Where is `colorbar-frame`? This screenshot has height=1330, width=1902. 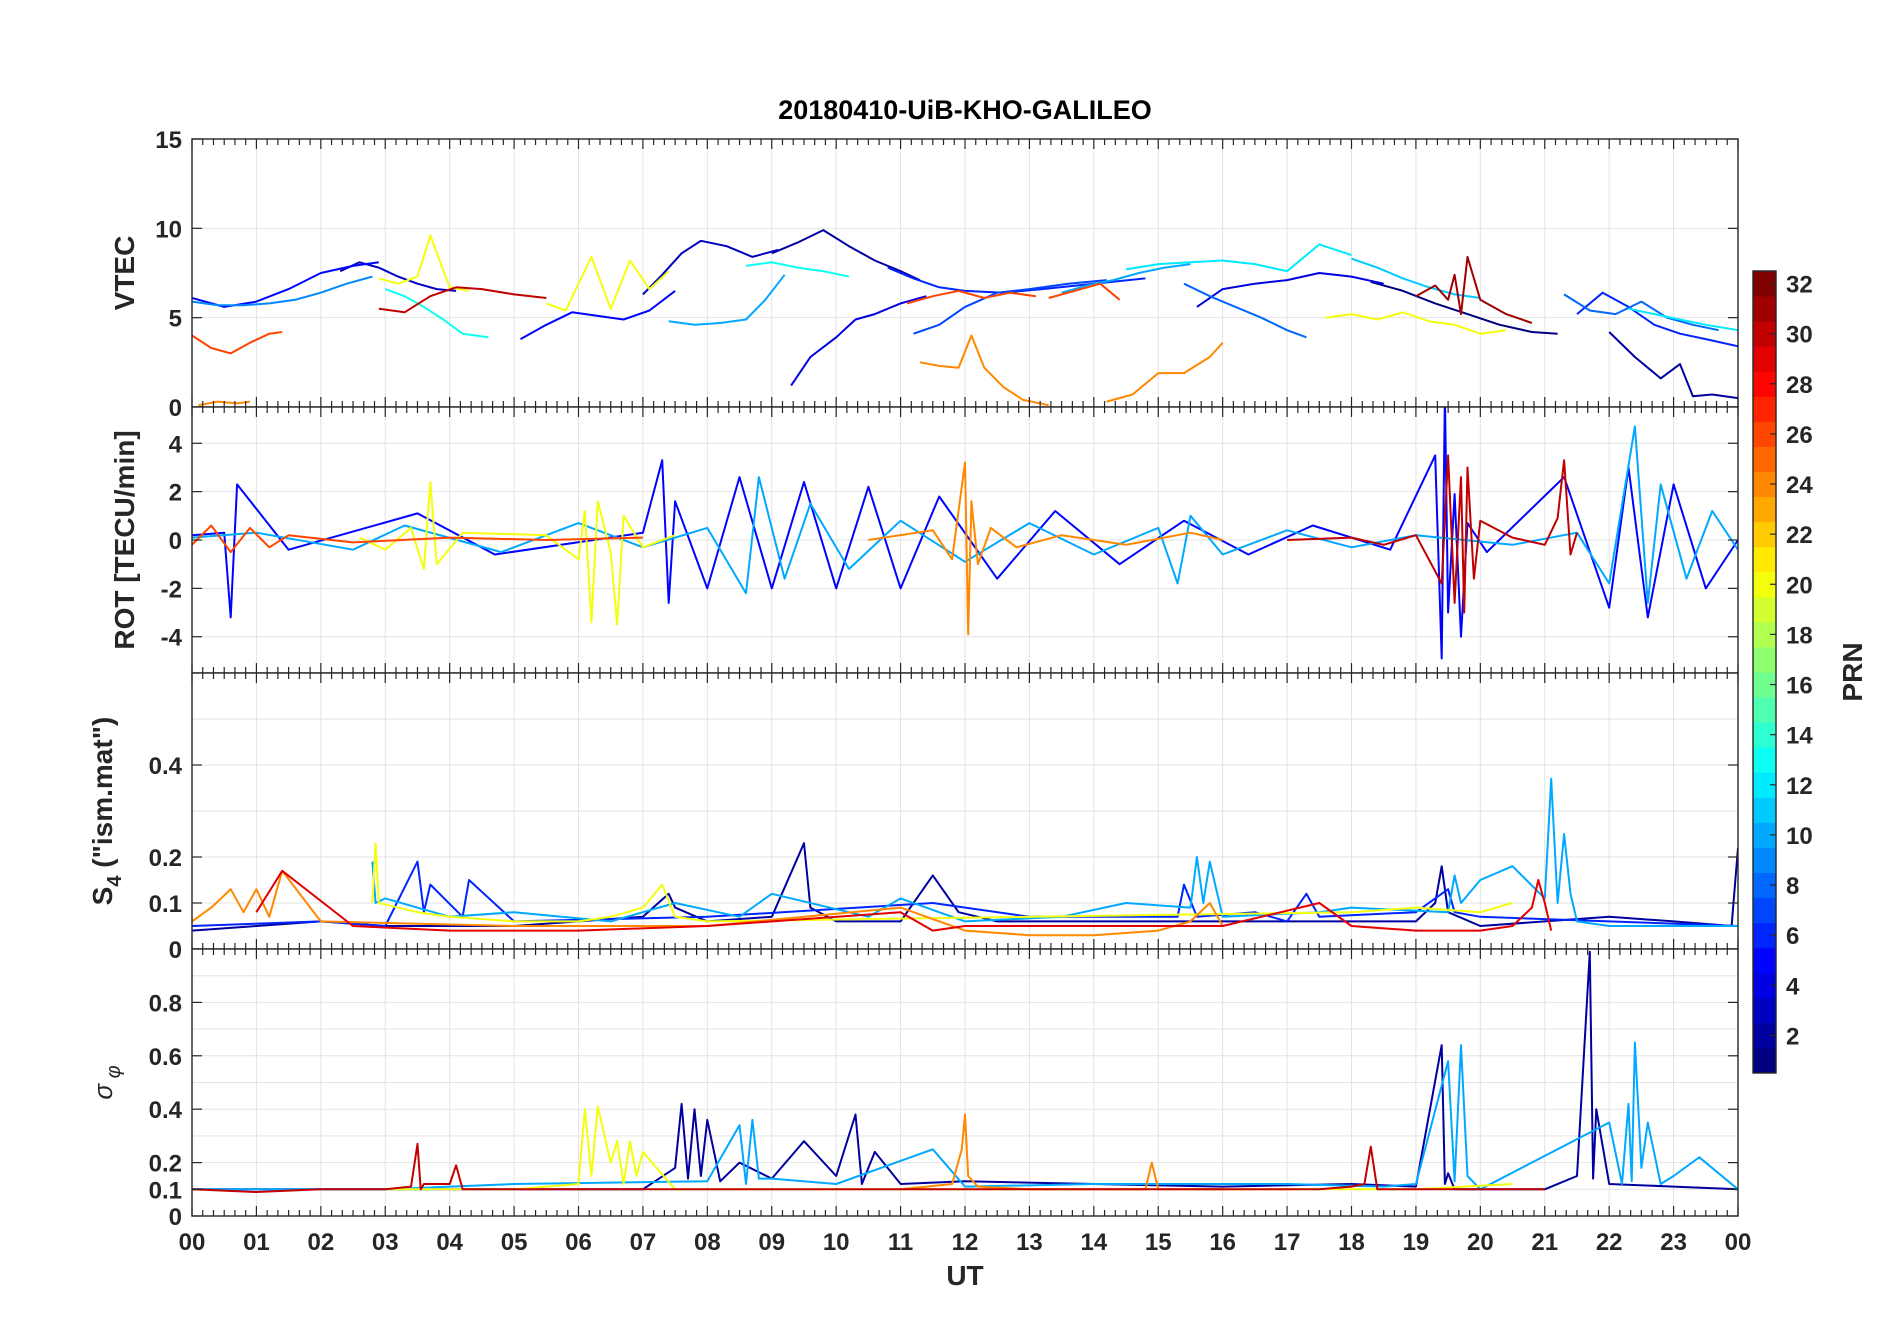 colorbar-frame is located at coordinates (1764, 672).